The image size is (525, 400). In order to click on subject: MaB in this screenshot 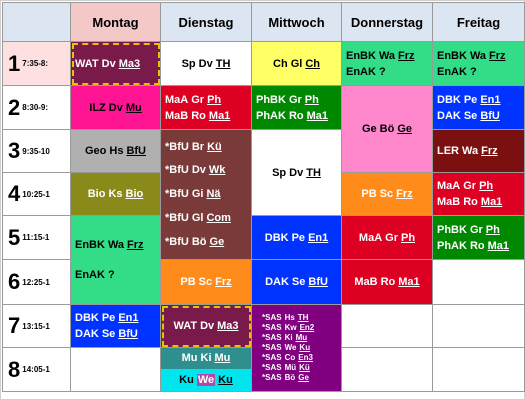, I will do `click(366, 282)`.